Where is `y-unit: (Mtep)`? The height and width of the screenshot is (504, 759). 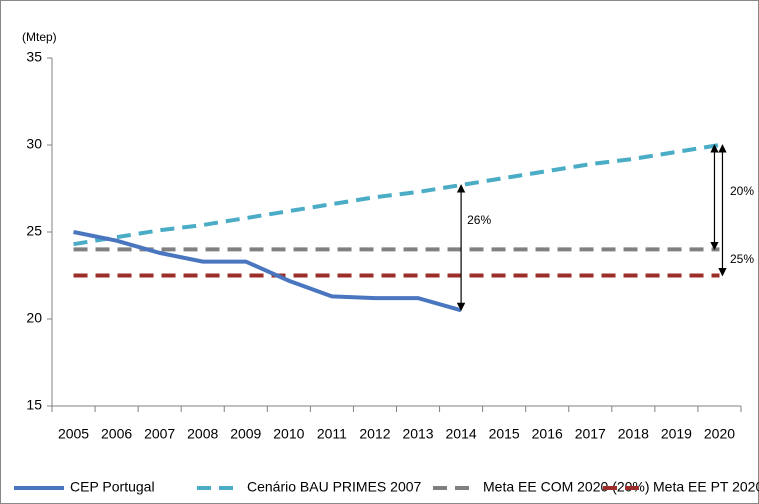
y-unit: (Mtep) is located at coordinates (39, 37).